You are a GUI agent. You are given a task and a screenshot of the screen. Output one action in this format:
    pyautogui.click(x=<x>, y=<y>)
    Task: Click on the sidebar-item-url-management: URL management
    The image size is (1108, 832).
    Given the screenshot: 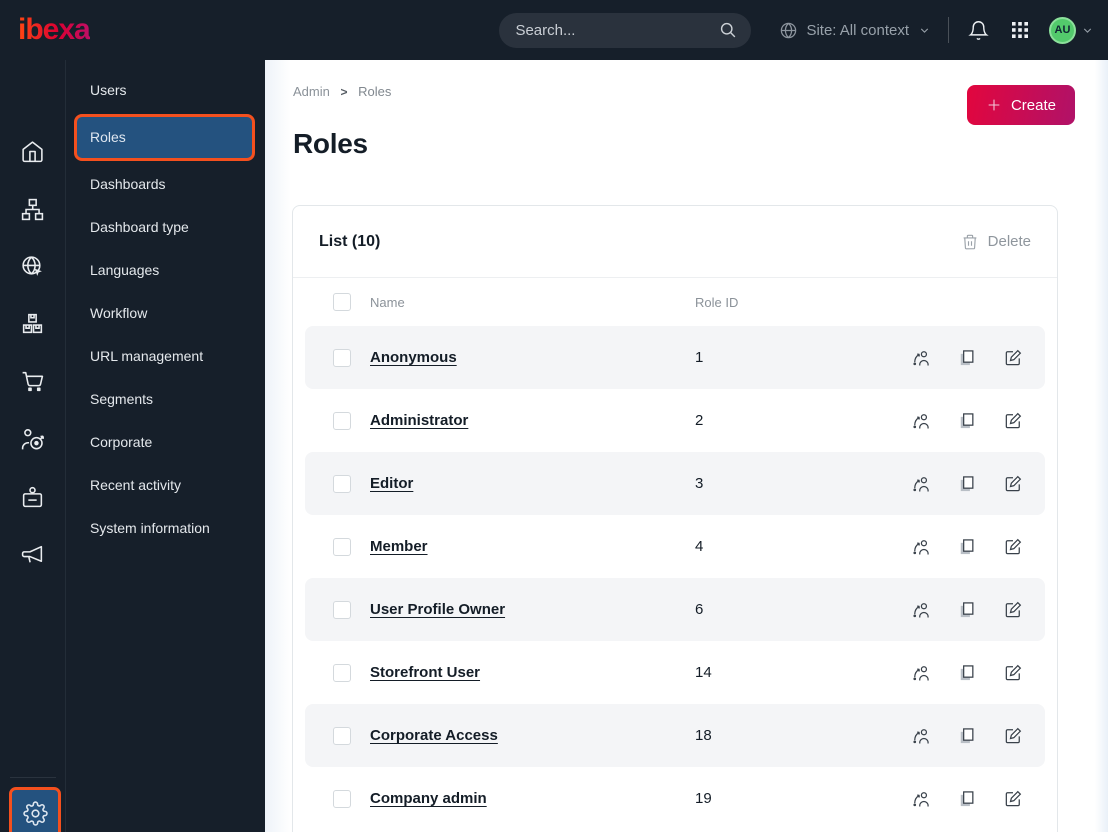 What is the action you would take?
    pyautogui.click(x=147, y=356)
    